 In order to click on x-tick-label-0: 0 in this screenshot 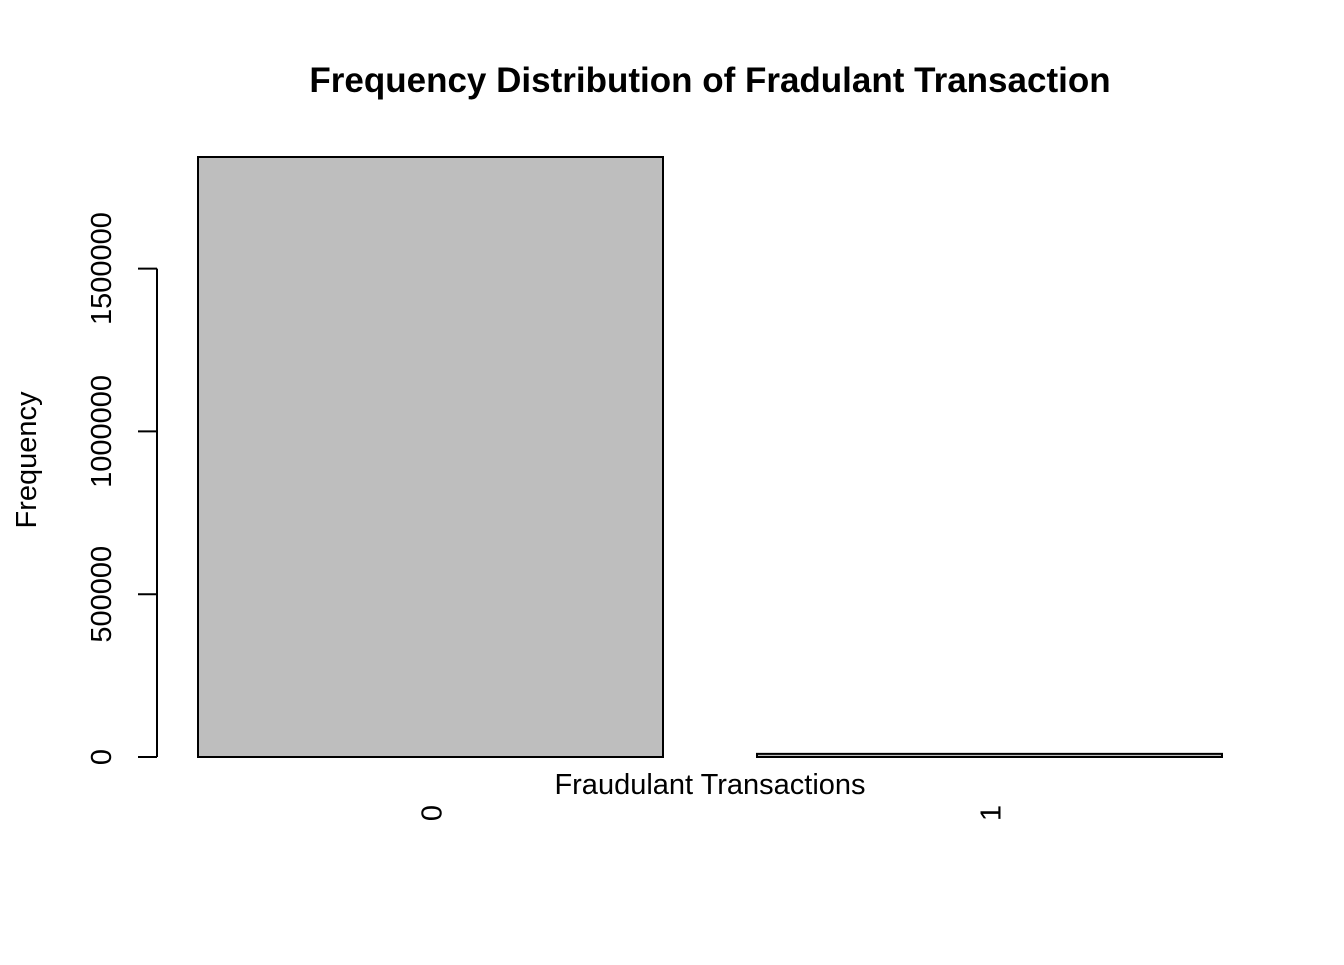, I will do `click(433, 813)`.